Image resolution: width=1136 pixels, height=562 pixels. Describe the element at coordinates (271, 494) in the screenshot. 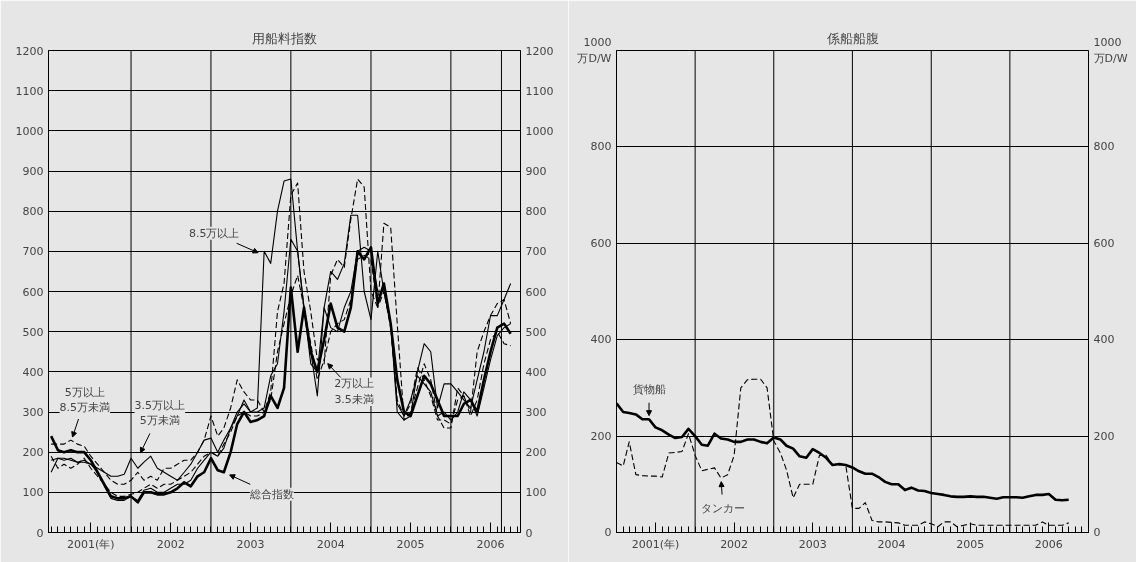

I see `annotation: 総合指数` at that location.